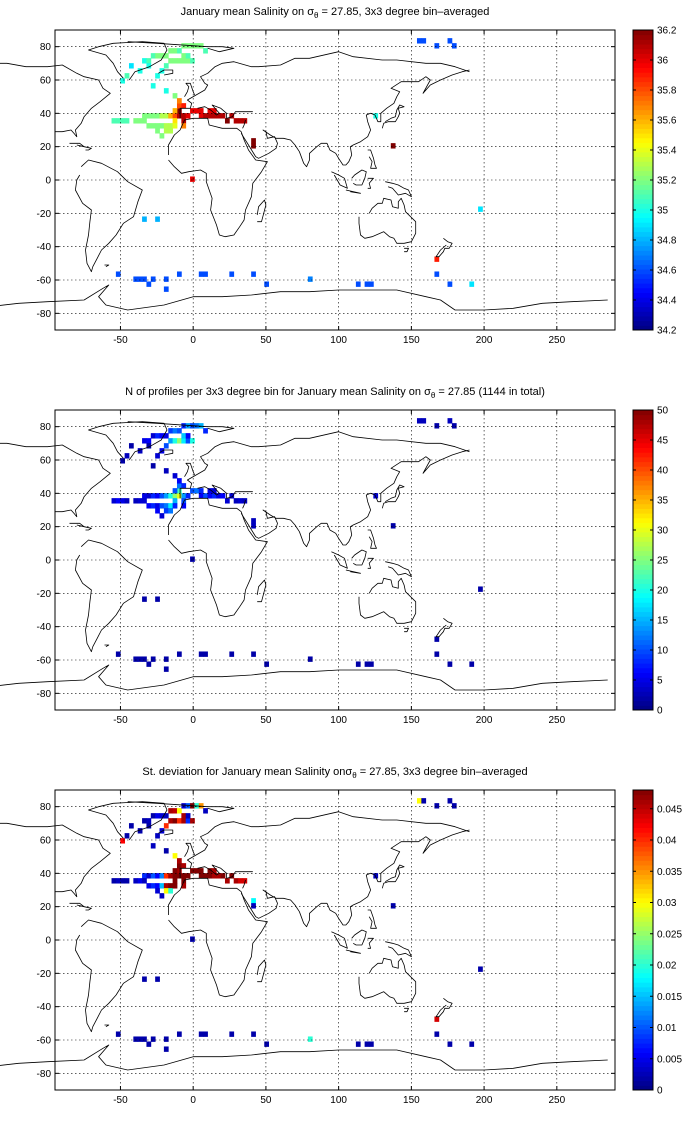 The width and height of the screenshot is (696, 1140). Describe the element at coordinates (44, 314) in the screenshot. I see `tick-label-y: -80` at that location.